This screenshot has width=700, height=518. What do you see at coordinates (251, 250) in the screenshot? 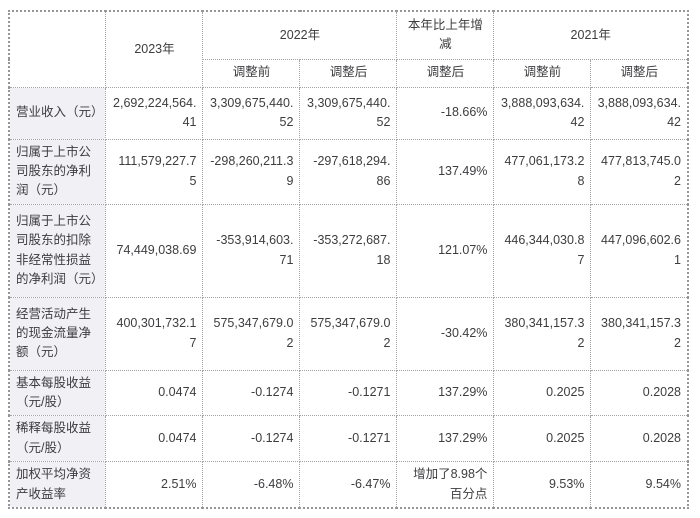
I see `cell-2022-pre: -353,914,603.71` at bounding box center [251, 250].